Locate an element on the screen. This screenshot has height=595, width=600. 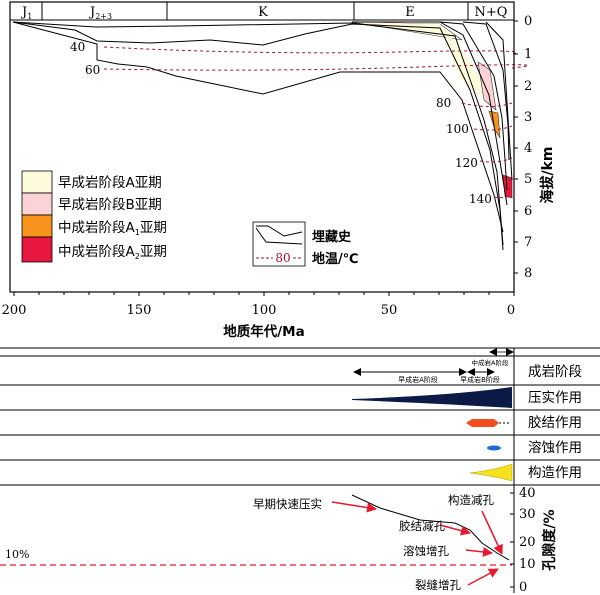
stage-arrow-label: 早成岩B阶段 is located at coordinates (480, 379).